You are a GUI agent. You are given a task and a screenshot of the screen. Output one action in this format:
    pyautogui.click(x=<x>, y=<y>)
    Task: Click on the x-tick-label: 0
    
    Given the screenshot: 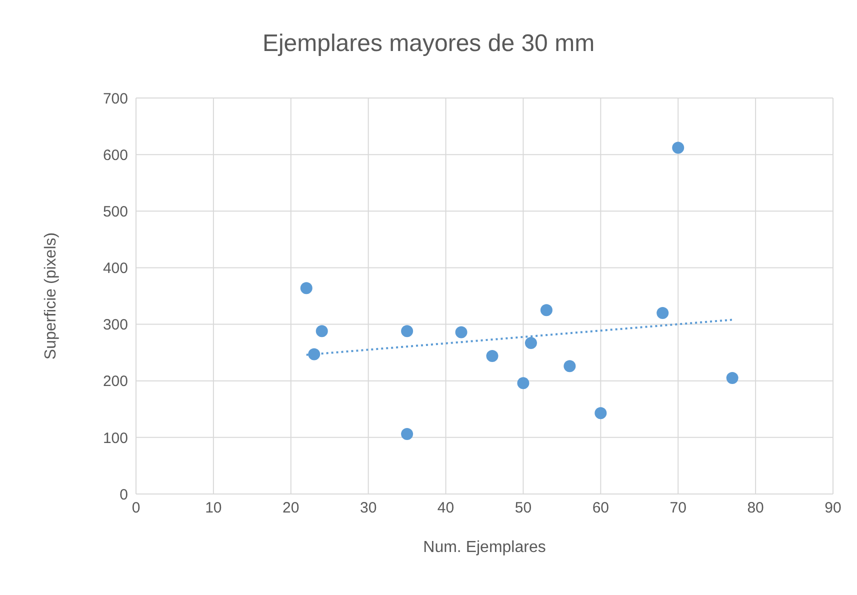 What is the action you would take?
    pyautogui.click(x=136, y=508)
    